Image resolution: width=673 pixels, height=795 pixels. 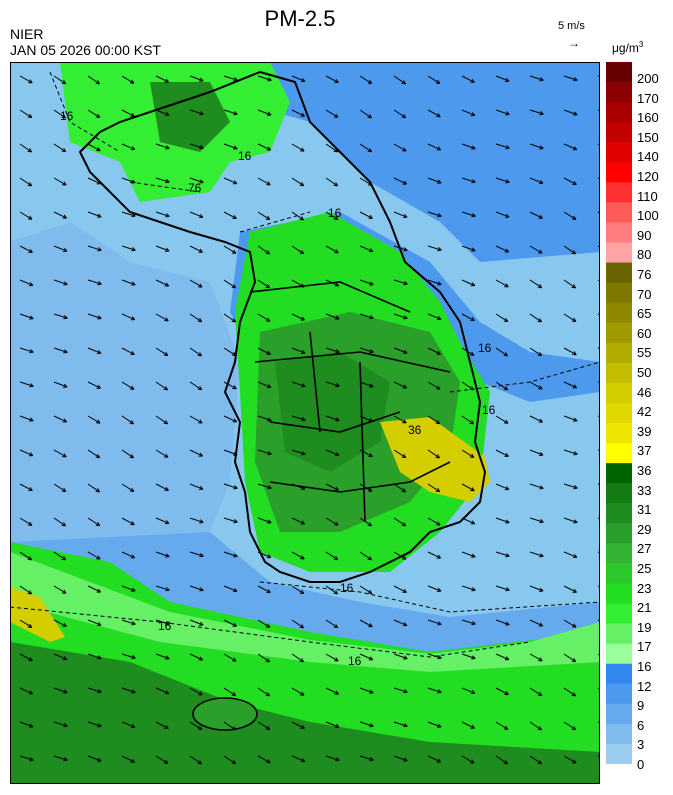 What do you see at coordinates (644, 470) in the screenshot?
I see `colorbar-tick-label: 36` at bounding box center [644, 470].